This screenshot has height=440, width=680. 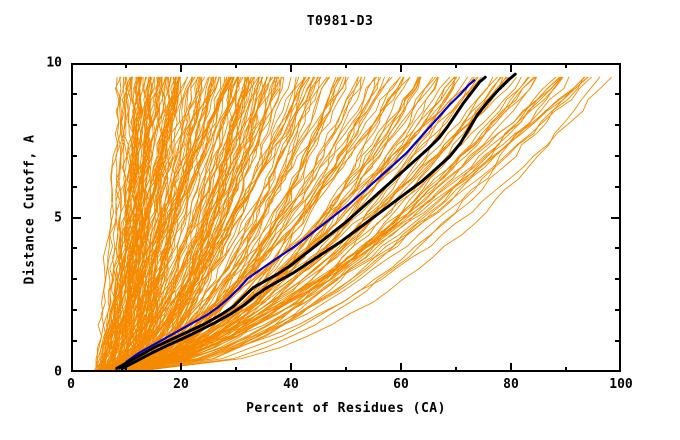 I want to click on xtick-label-100: 100, so click(x=621, y=384).